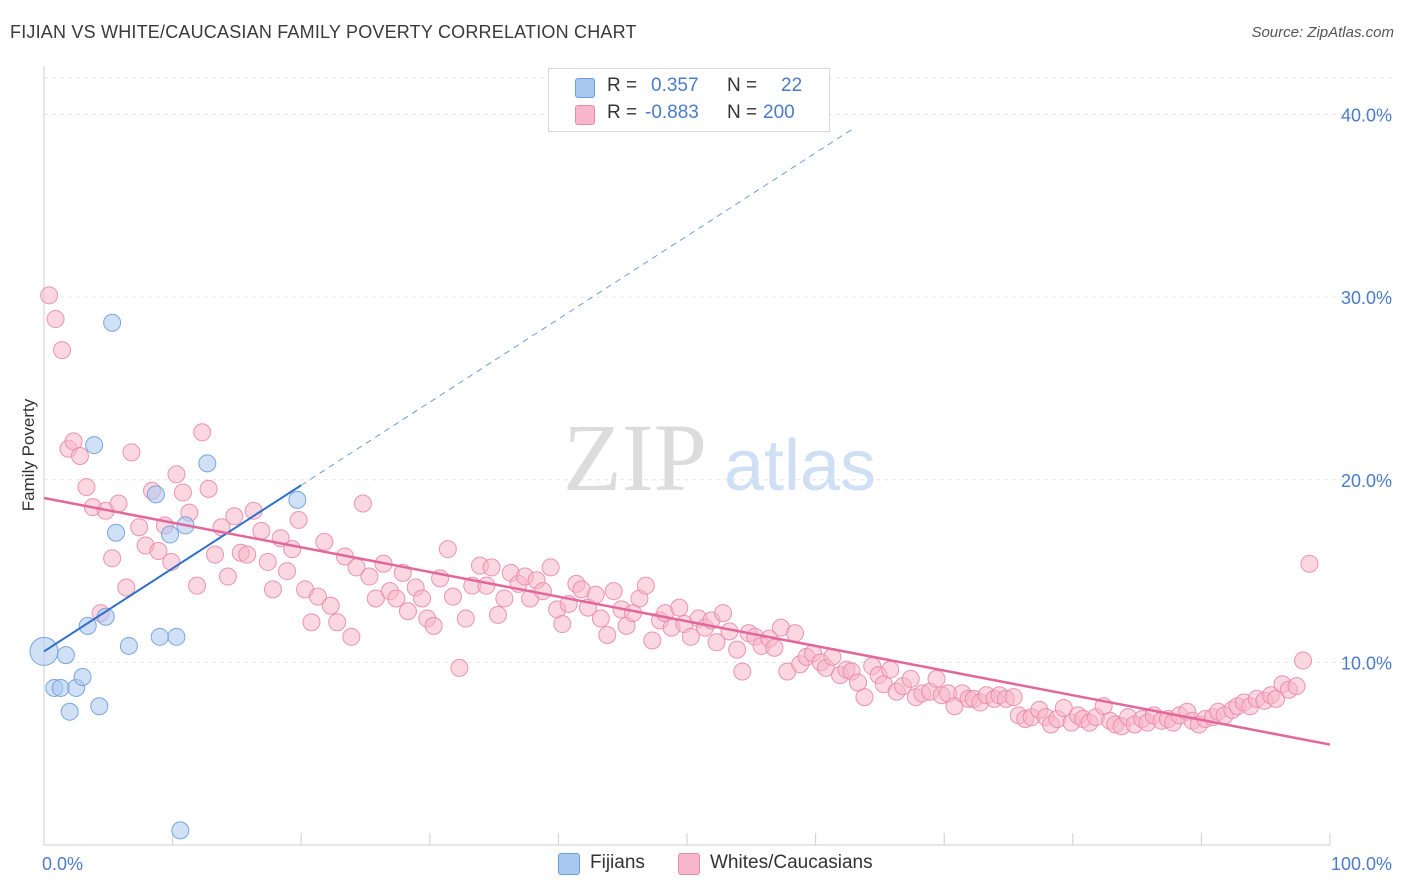 The image size is (1406, 892). I want to click on y-tick-label: 10.0%, so click(1366, 663).